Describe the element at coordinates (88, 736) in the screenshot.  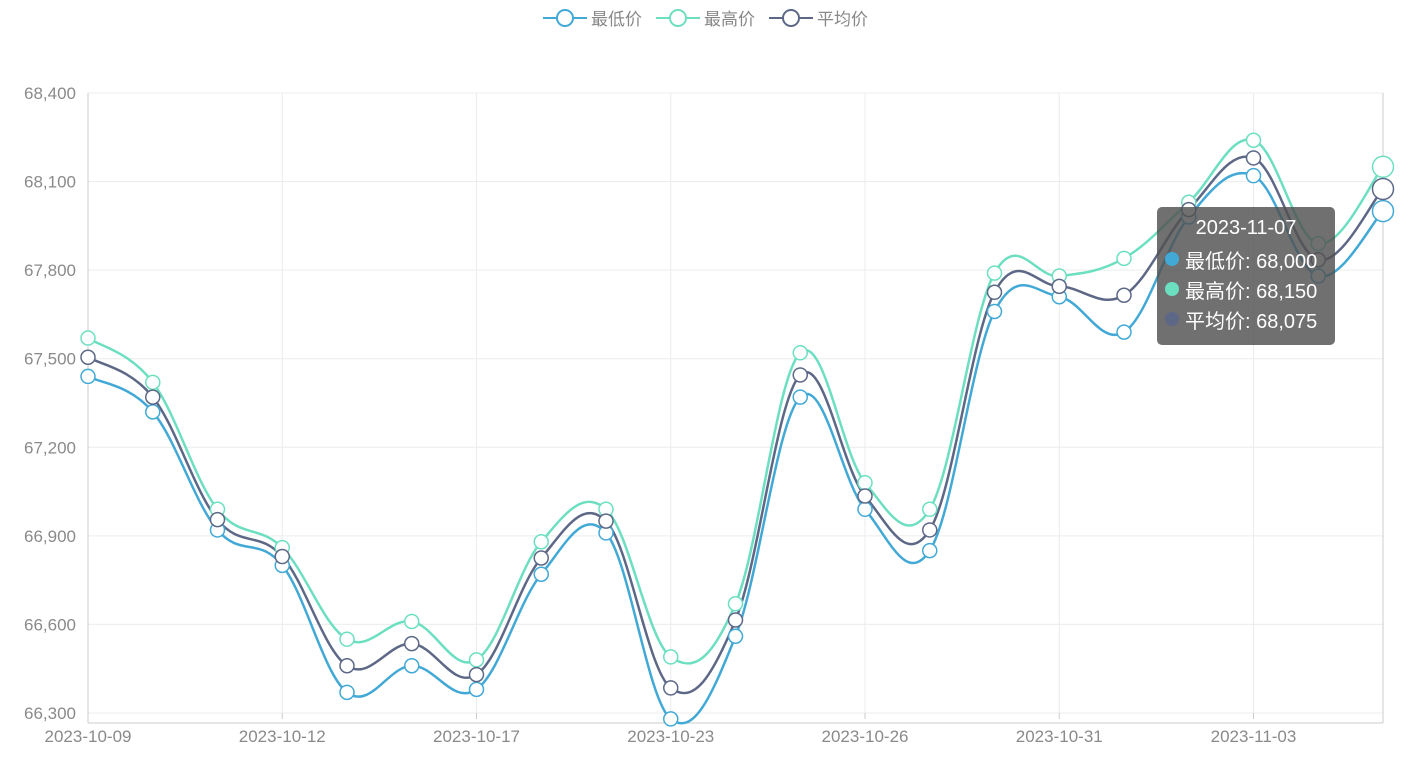
I see `x-tick-label: 2023-10-09` at that location.